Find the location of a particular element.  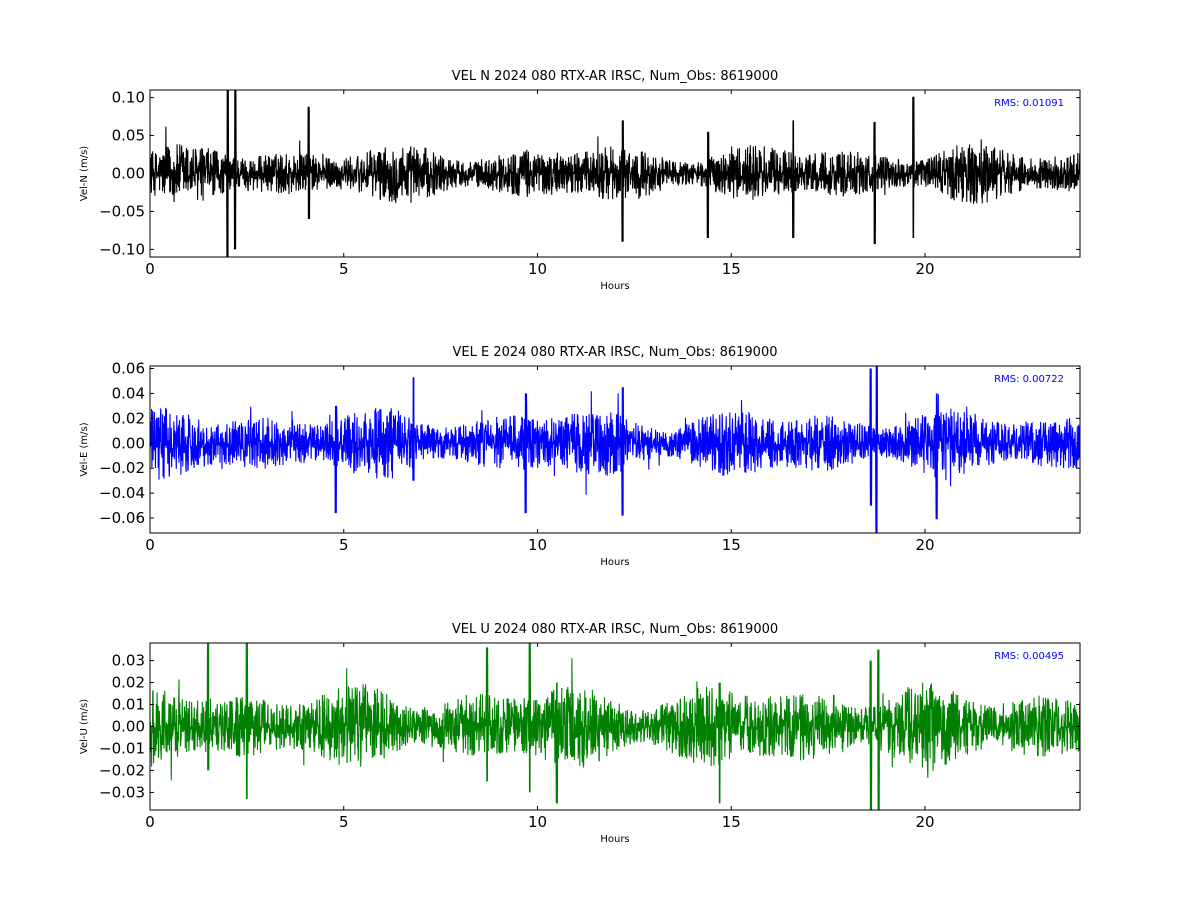

y-tick-label: −0.04 is located at coordinates (122, 493).